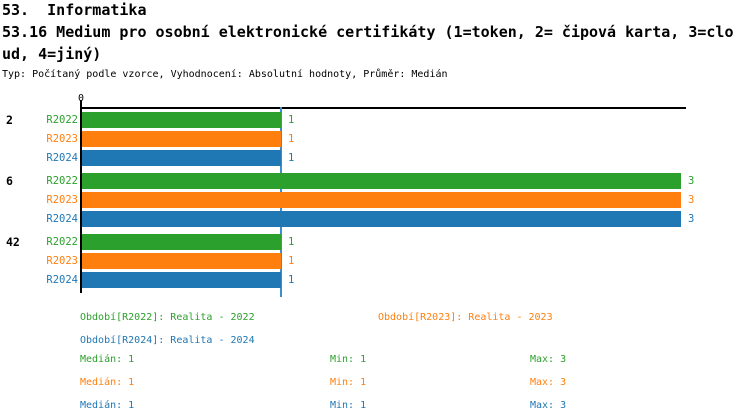 The height and width of the screenshot is (414, 750). Describe the element at coordinates (167, 317) in the screenshot. I see `legend-item-r2022: Období[R2022]: Realita - 2022` at that location.